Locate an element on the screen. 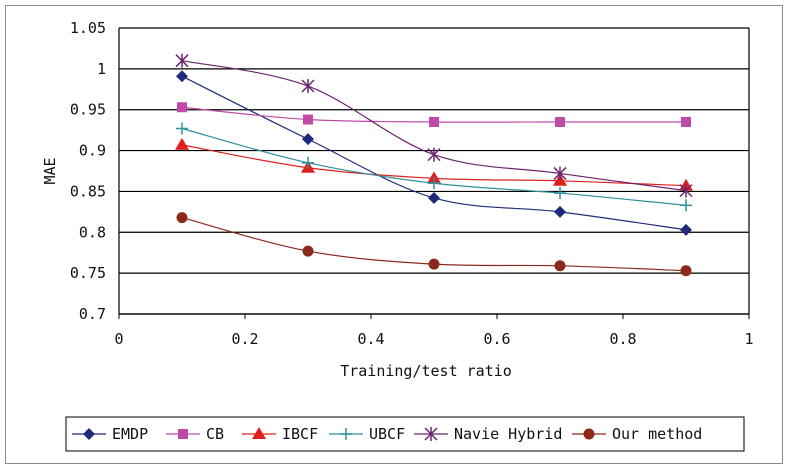 This screenshot has height=471, width=790. x-tick-label: 0 is located at coordinates (118, 339).